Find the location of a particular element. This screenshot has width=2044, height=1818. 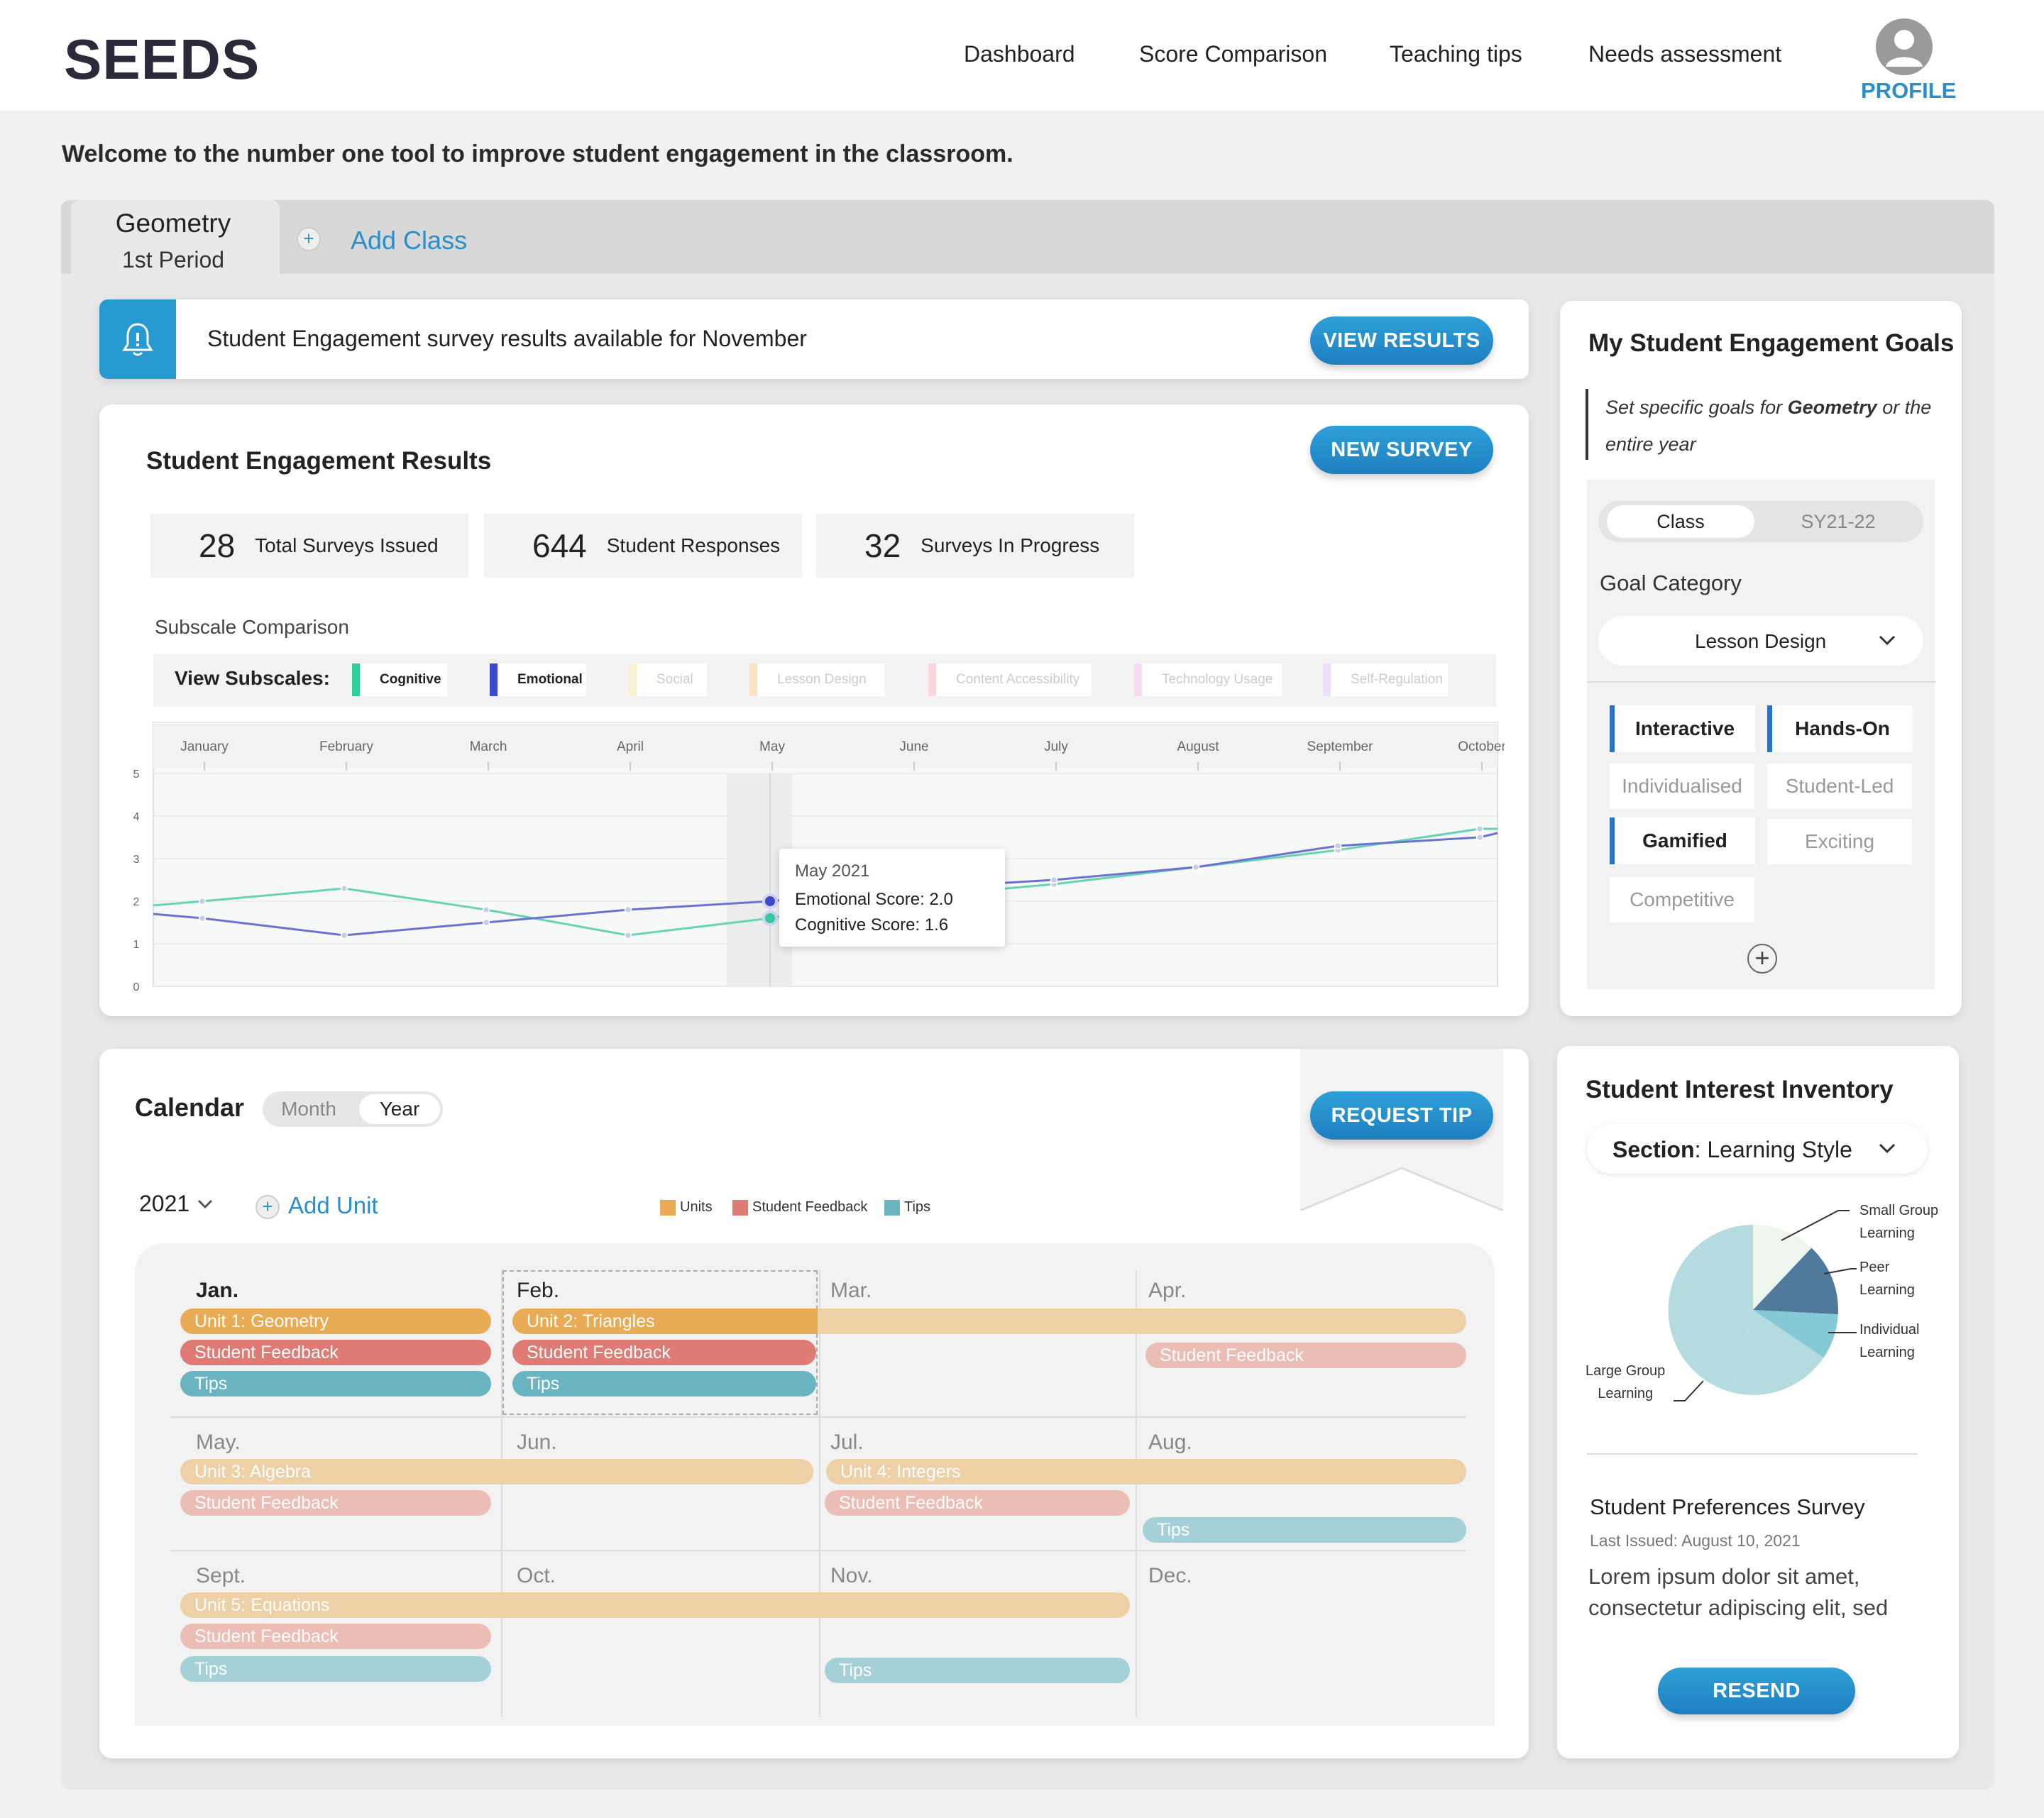

view-results-button: VIEW RESULTS is located at coordinates (1401, 340).